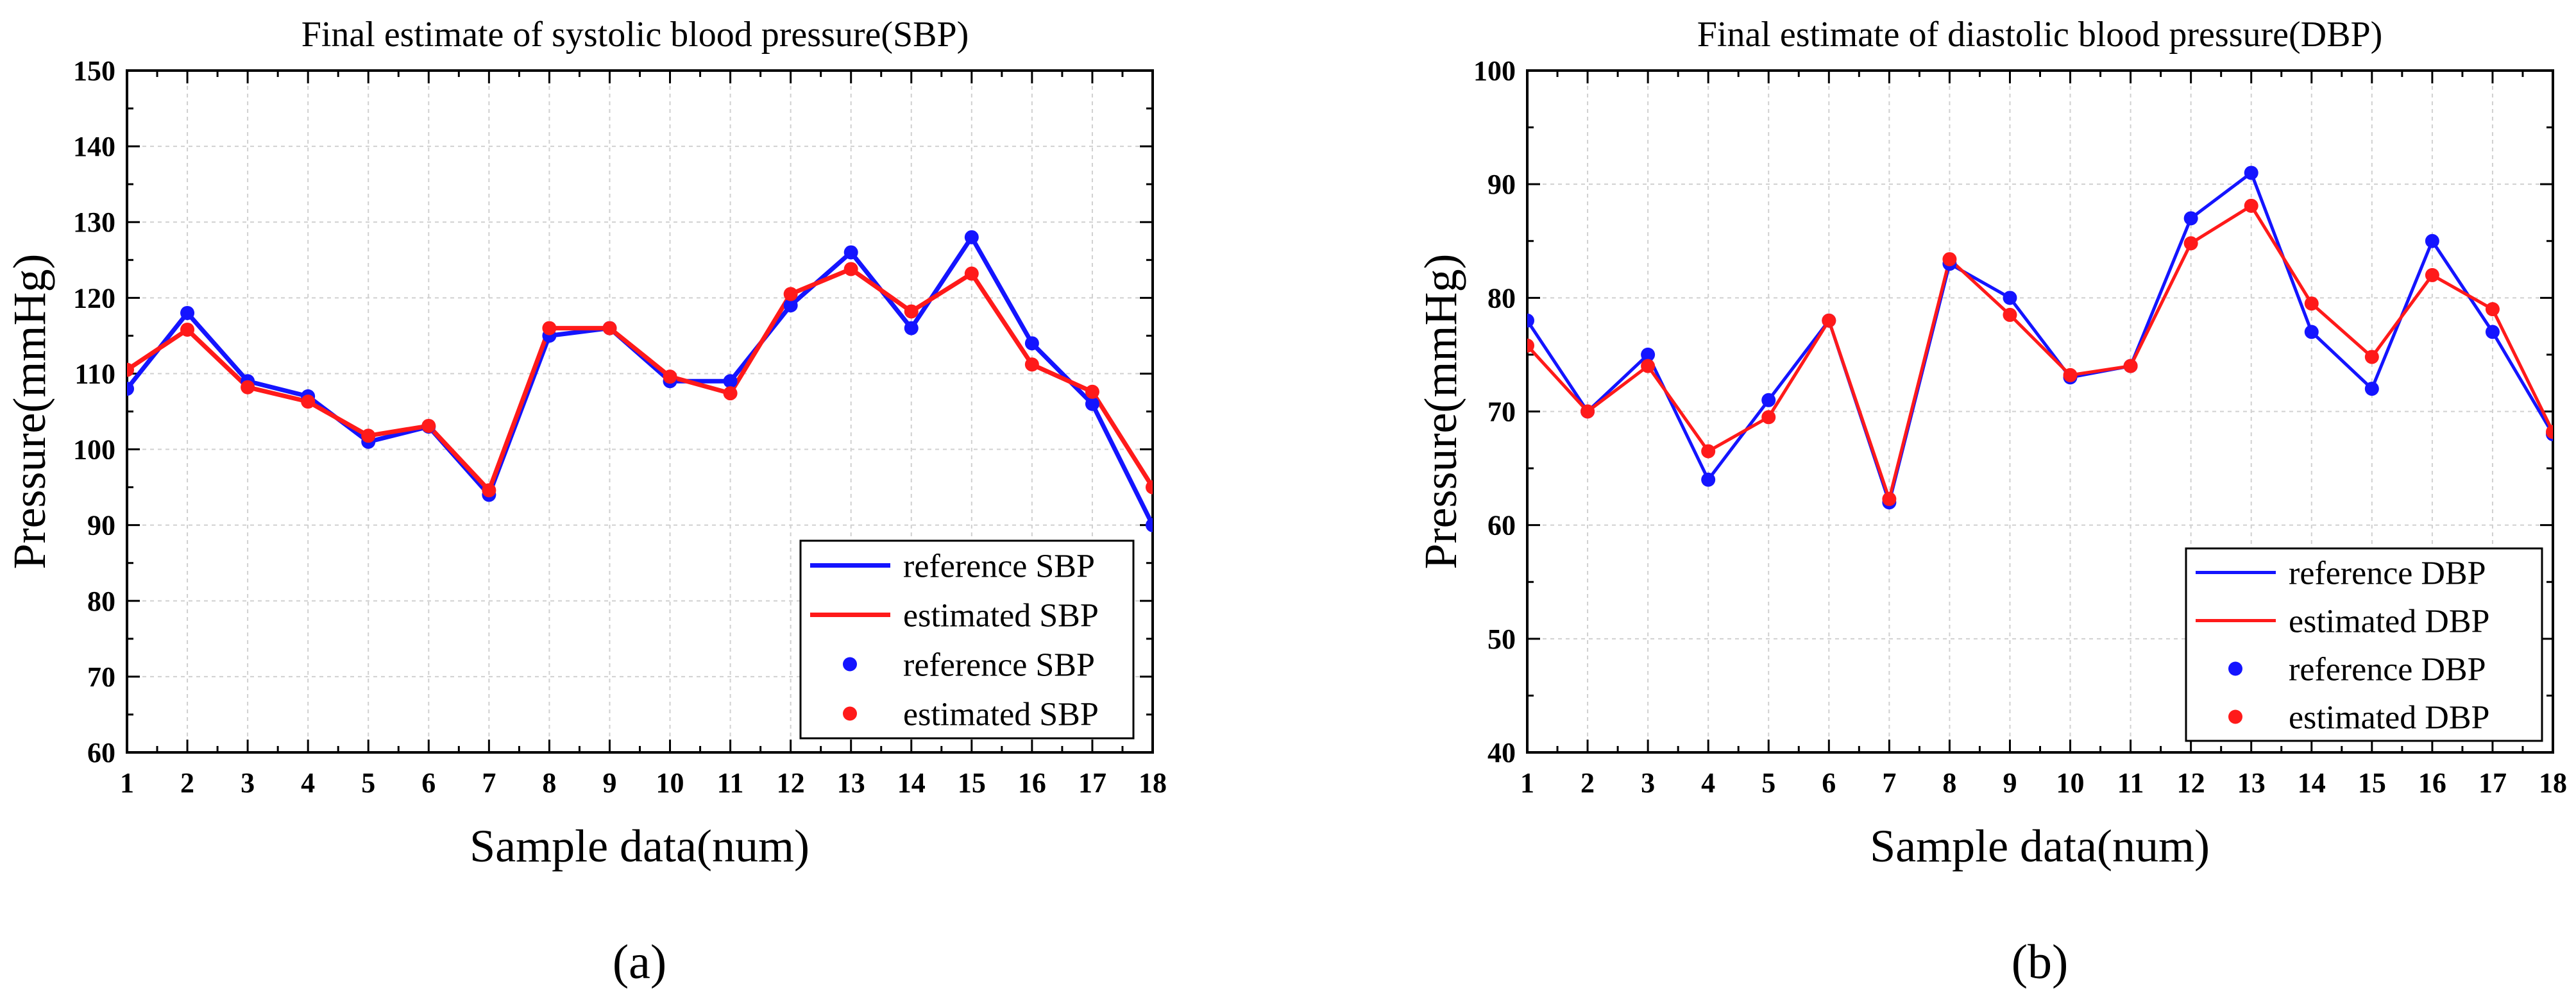 The image size is (2576, 1000). What do you see at coordinates (94, 71) in the screenshot?
I see `y-tick-label: 150` at bounding box center [94, 71].